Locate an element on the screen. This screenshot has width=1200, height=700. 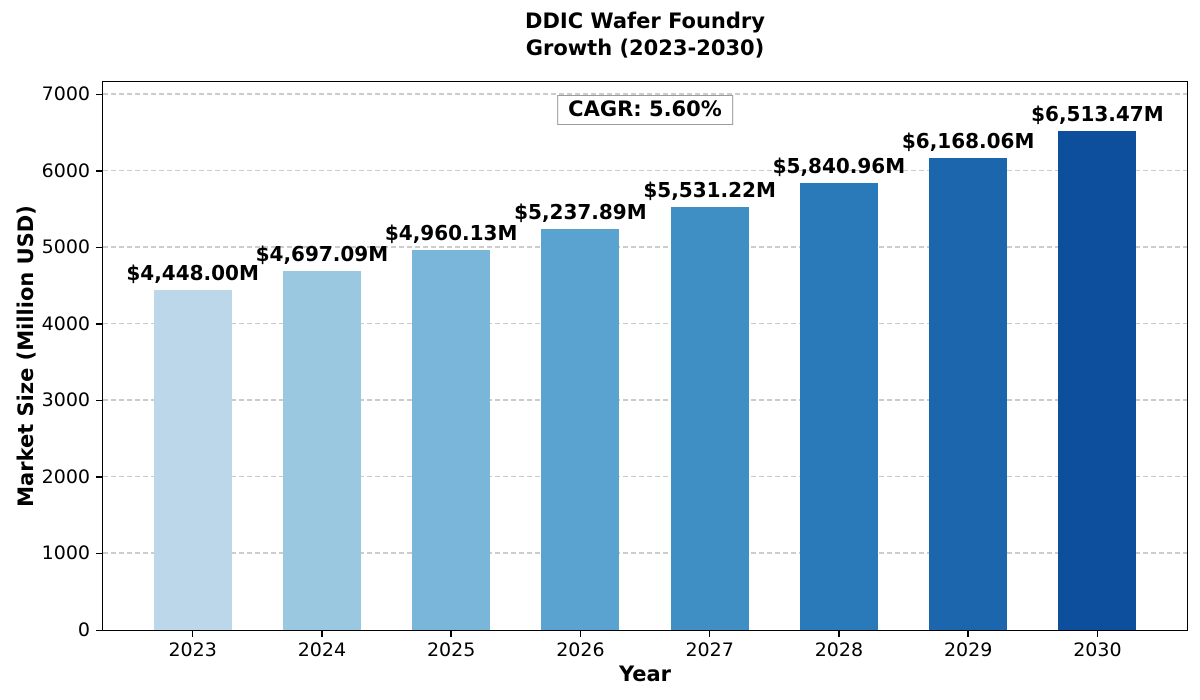
bar-value-label: $6,168.06M is located at coordinates (968, 140).